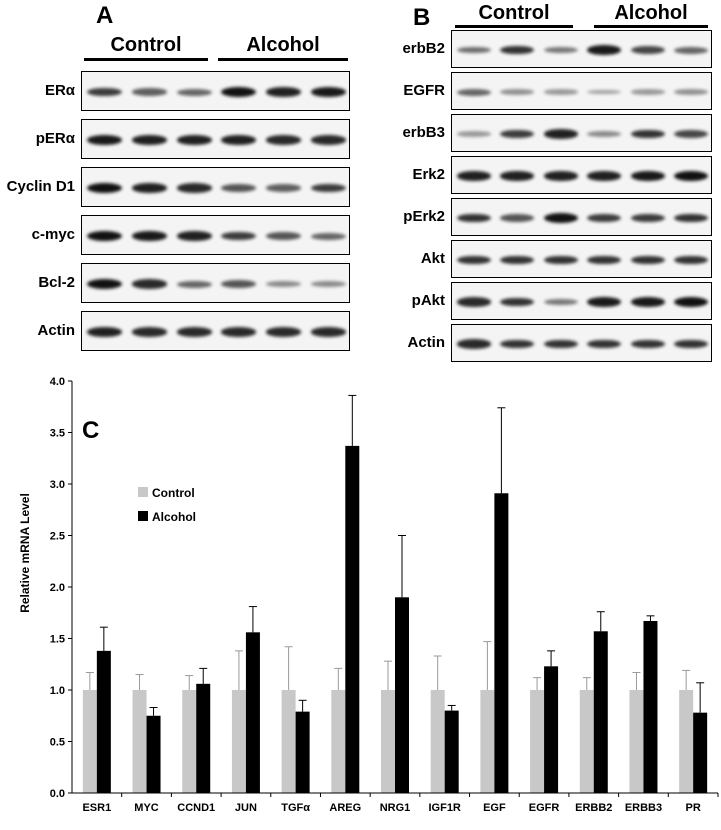 The height and width of the screenshot is (830, 721). Describe the element at coordinates (105, 15) in the screenshot. I see `panel-a-letter: A` at that location.